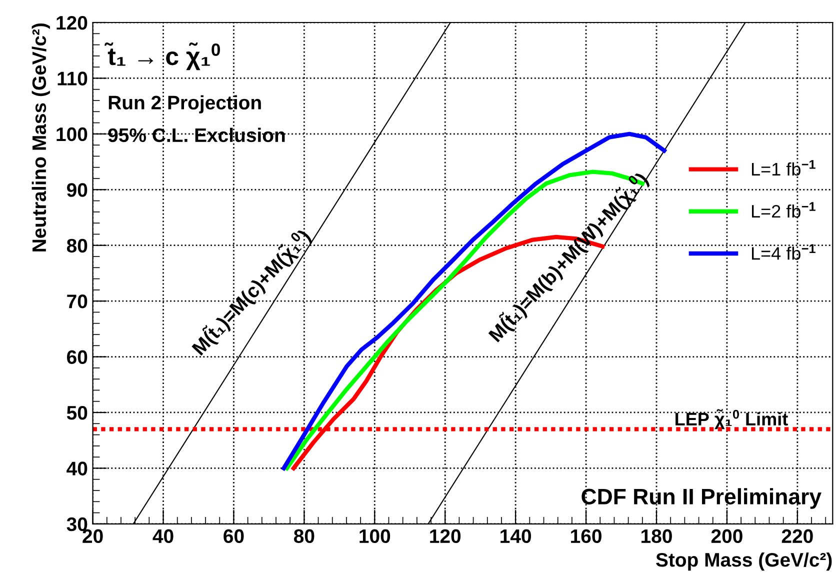 The width and height of the screenshot is (836, 577). I want to click on legend-label: L=1 fb$^{−1}$, so click(784, 168).